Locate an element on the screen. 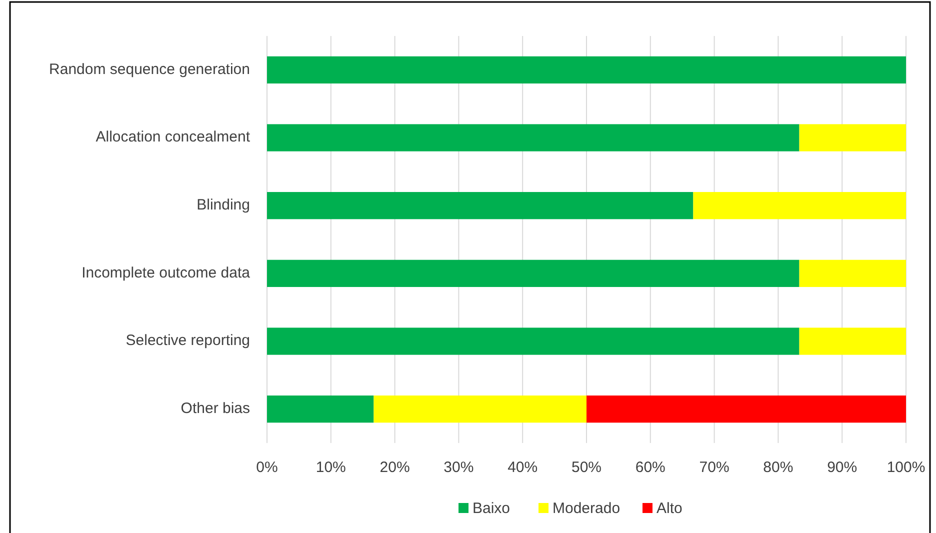 The width and height of the screenshot is (936, 533). y-tick-label: Random sequence generation is located at coordinates (149, 69).